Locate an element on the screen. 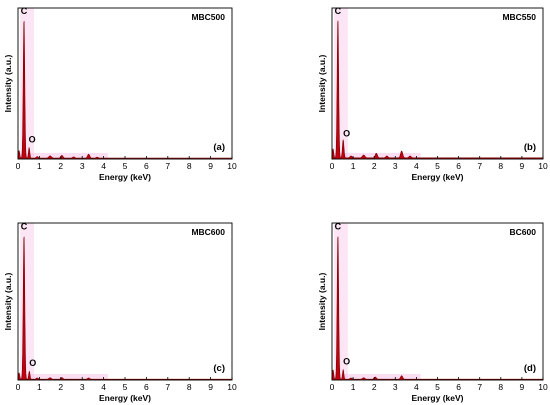 This screenshot has height=405, width=550. glow-band is located at coordinates (27, 301).